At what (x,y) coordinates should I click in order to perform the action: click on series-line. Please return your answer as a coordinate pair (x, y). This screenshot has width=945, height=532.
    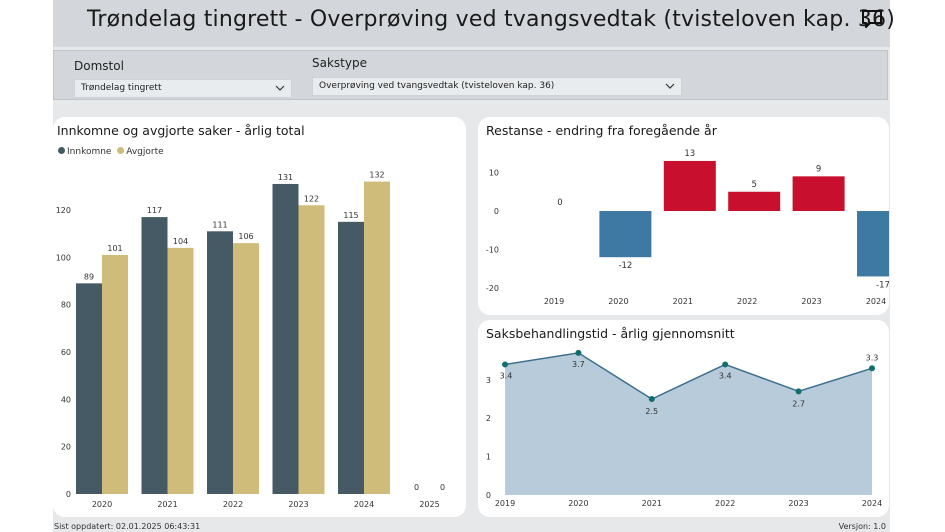
    Looking at the image, I should click on (688, 376).